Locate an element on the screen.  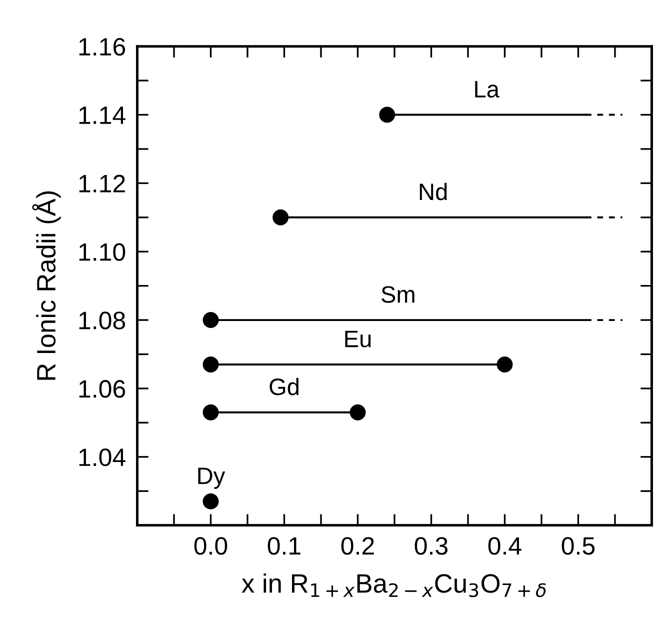
y-tick-label: 1.10 is located at coordinates (102, 252).